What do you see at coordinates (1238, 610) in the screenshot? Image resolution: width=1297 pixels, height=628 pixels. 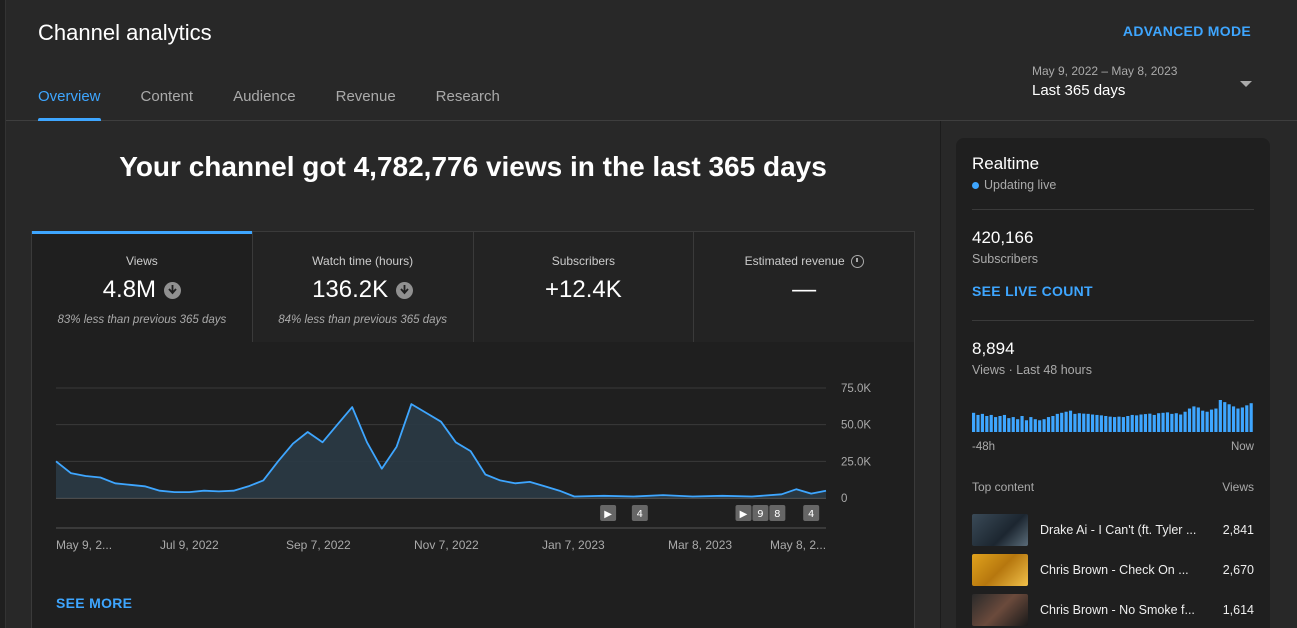 I see `video-views: 1,614` at bounding box center [1238, 610].